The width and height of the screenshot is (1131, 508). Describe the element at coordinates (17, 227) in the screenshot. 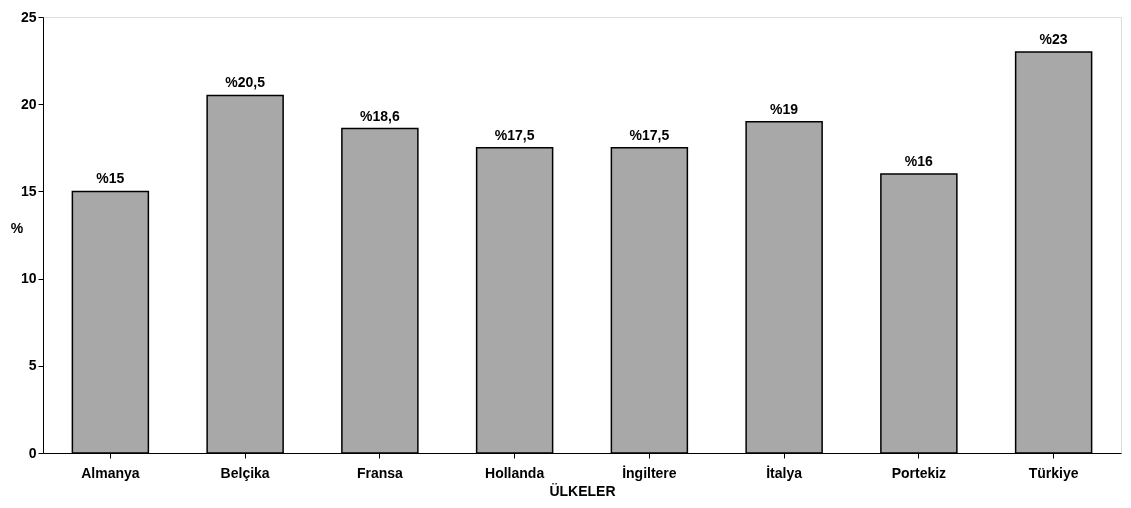

I see `y-axis-title: %` at that location.